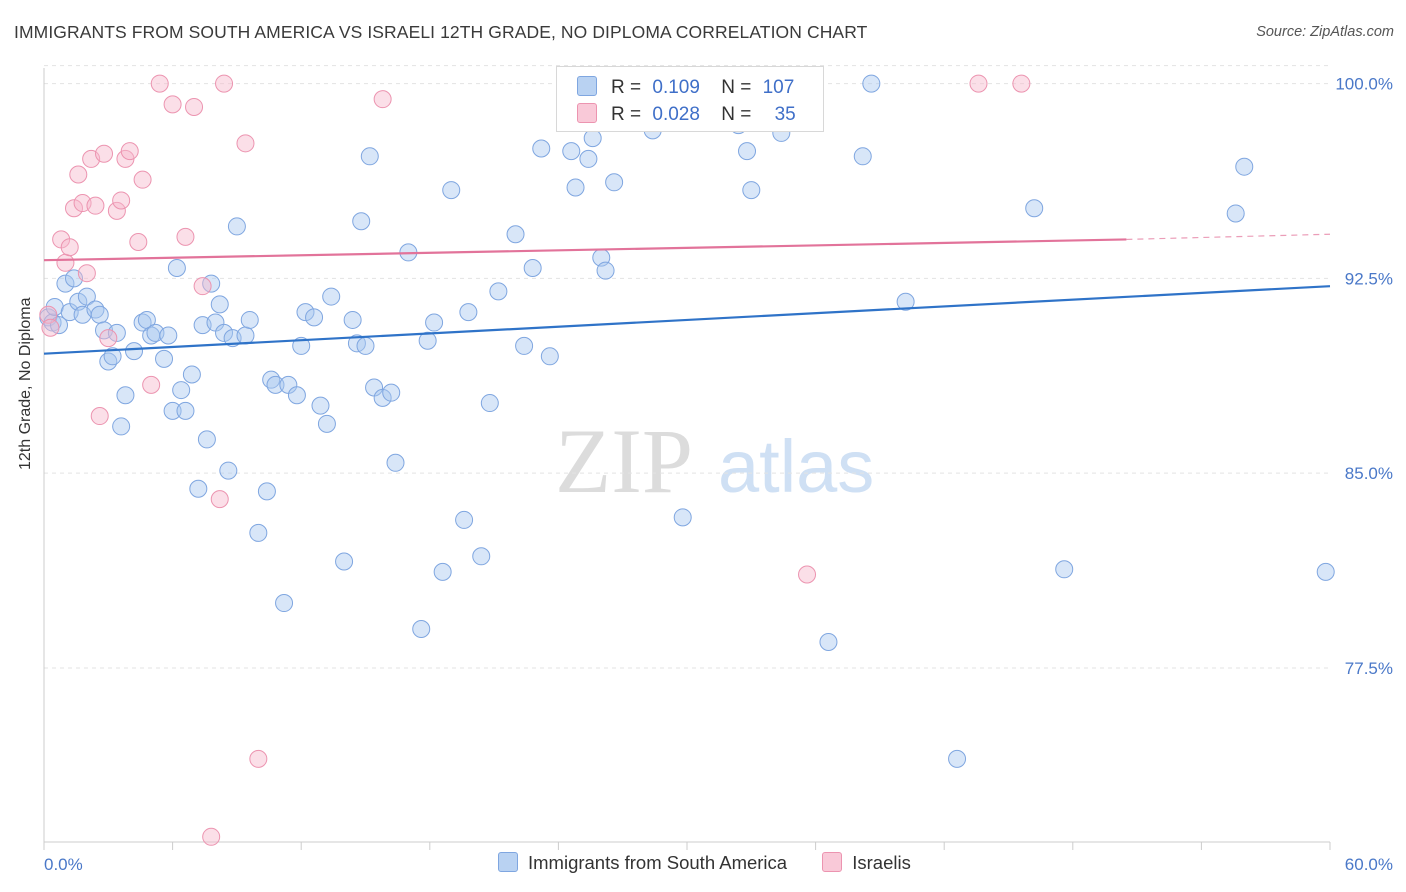  Describe the element at coordinates (1369, 473) in the screenshot. I see `y-tick-label: 85.0%` at that location.